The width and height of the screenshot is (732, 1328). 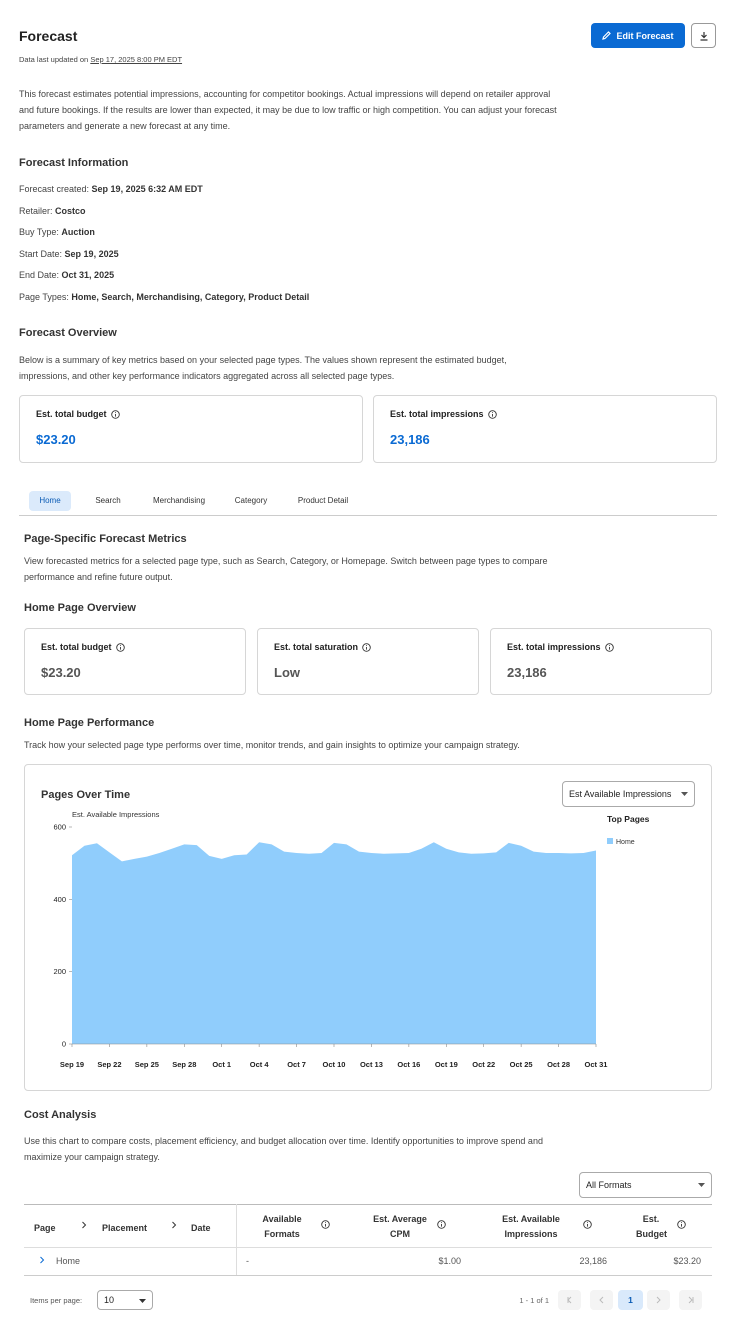 What do you see at coordinates (443, 414) in the screenshot?
I see `metric-label: Est. total impressions` at bounding box center [443, 414].